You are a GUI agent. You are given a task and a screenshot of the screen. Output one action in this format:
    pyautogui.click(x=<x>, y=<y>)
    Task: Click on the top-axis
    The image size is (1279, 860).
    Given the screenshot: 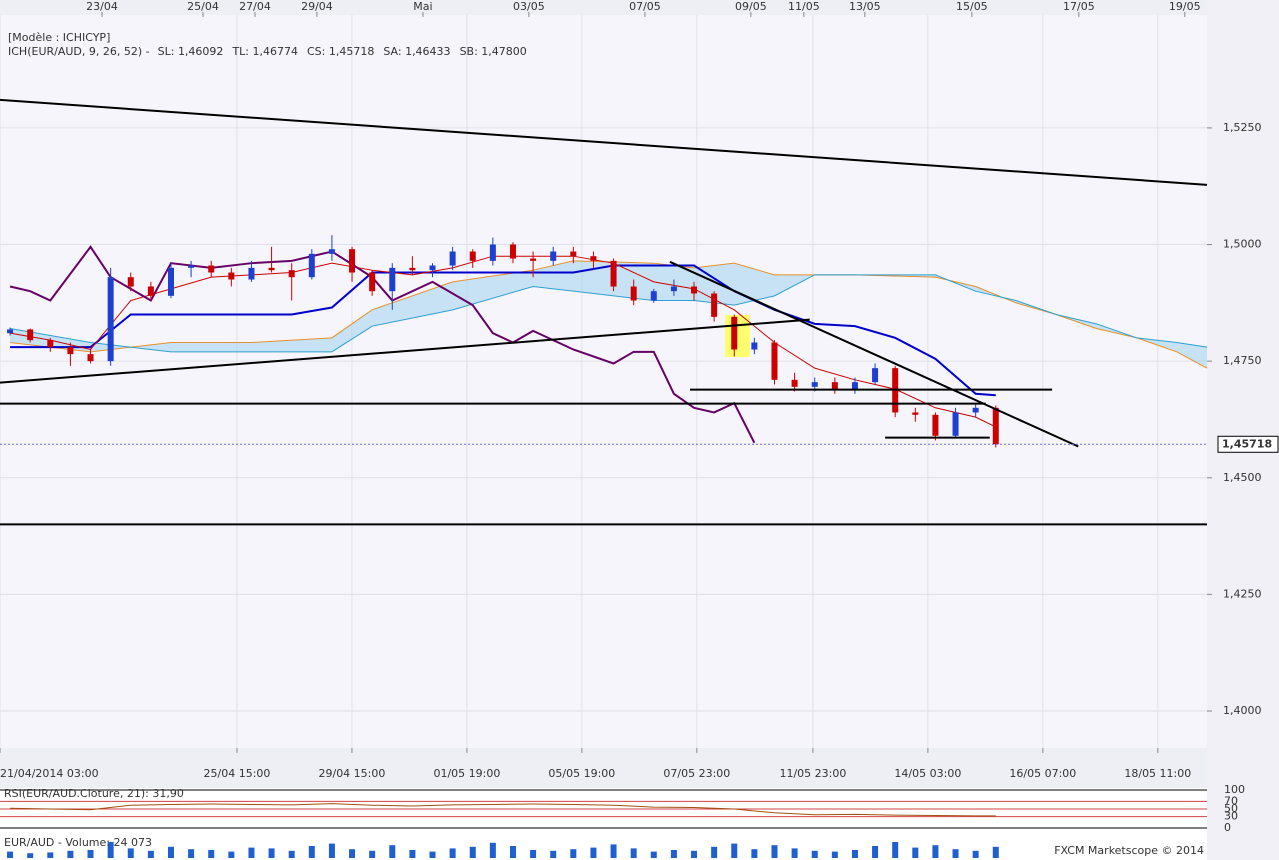 What is the action you would take?
    pyautogui.click(x=603, y=7)
    